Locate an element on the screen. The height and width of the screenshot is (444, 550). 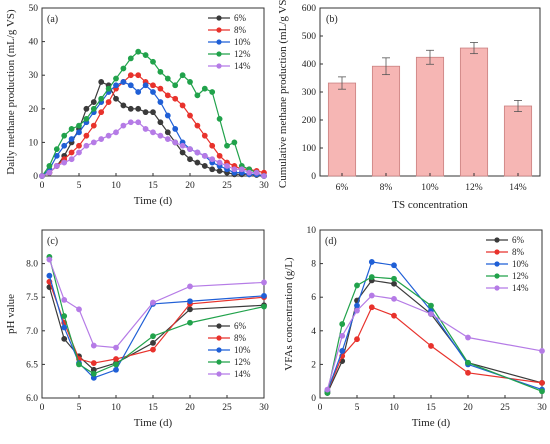
legend: 6% 8% 10% 12% 14% is located at coordinates (229, 350).